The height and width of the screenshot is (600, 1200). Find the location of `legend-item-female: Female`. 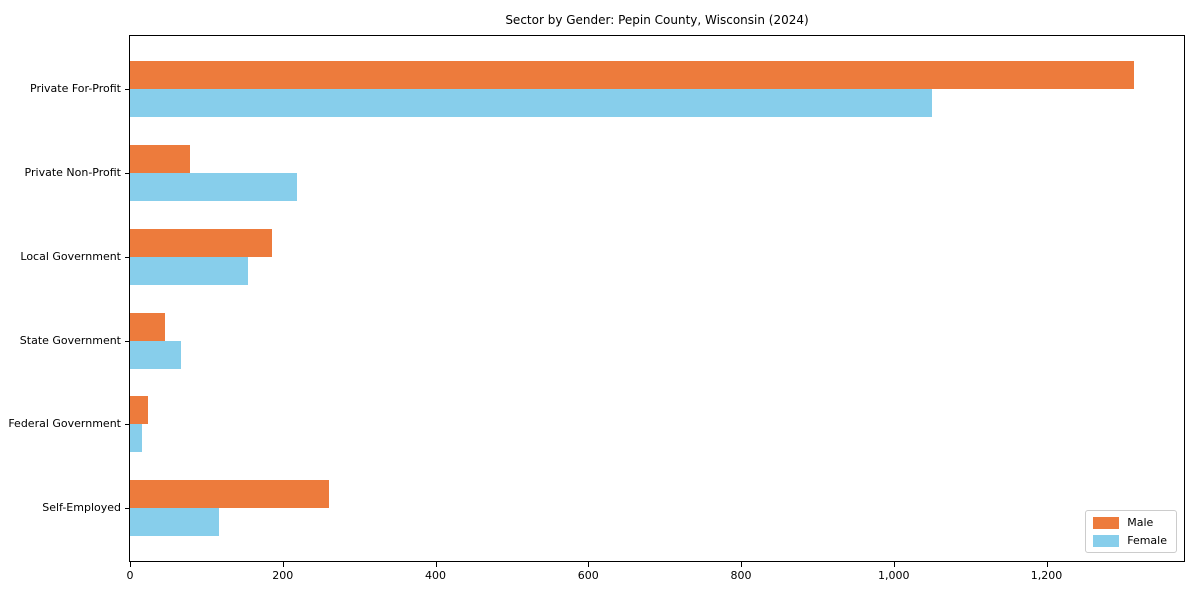

legend-item-female: Female is located at coordinates (1130, 540).